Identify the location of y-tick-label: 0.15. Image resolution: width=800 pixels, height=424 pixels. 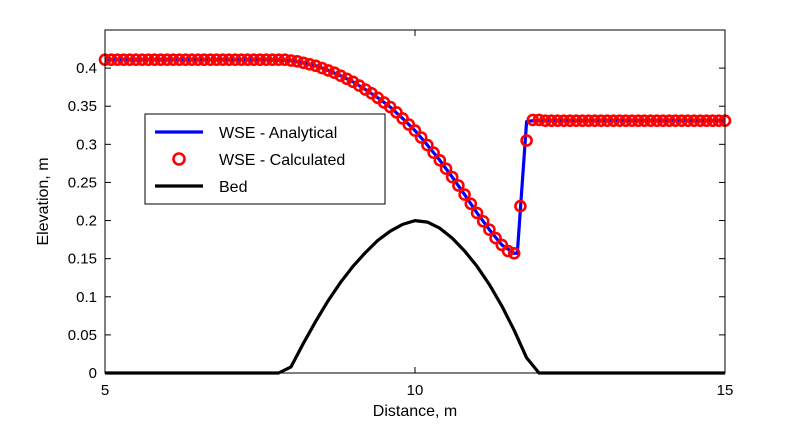
(82, 259).